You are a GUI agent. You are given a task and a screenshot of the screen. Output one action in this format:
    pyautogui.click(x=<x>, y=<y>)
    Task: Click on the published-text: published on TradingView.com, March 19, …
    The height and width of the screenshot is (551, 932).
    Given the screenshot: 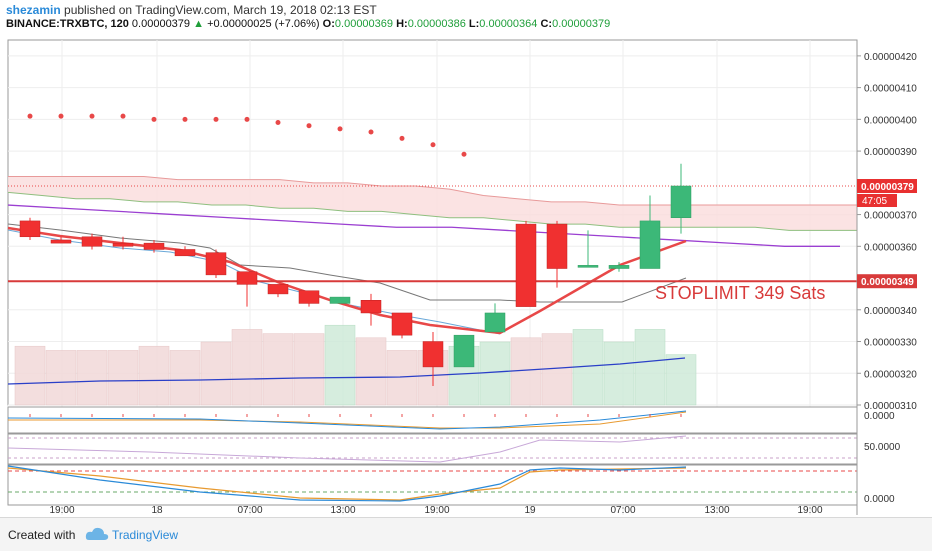 What is the action you would take?
    pyautogui.click(x=220, y=10)
    